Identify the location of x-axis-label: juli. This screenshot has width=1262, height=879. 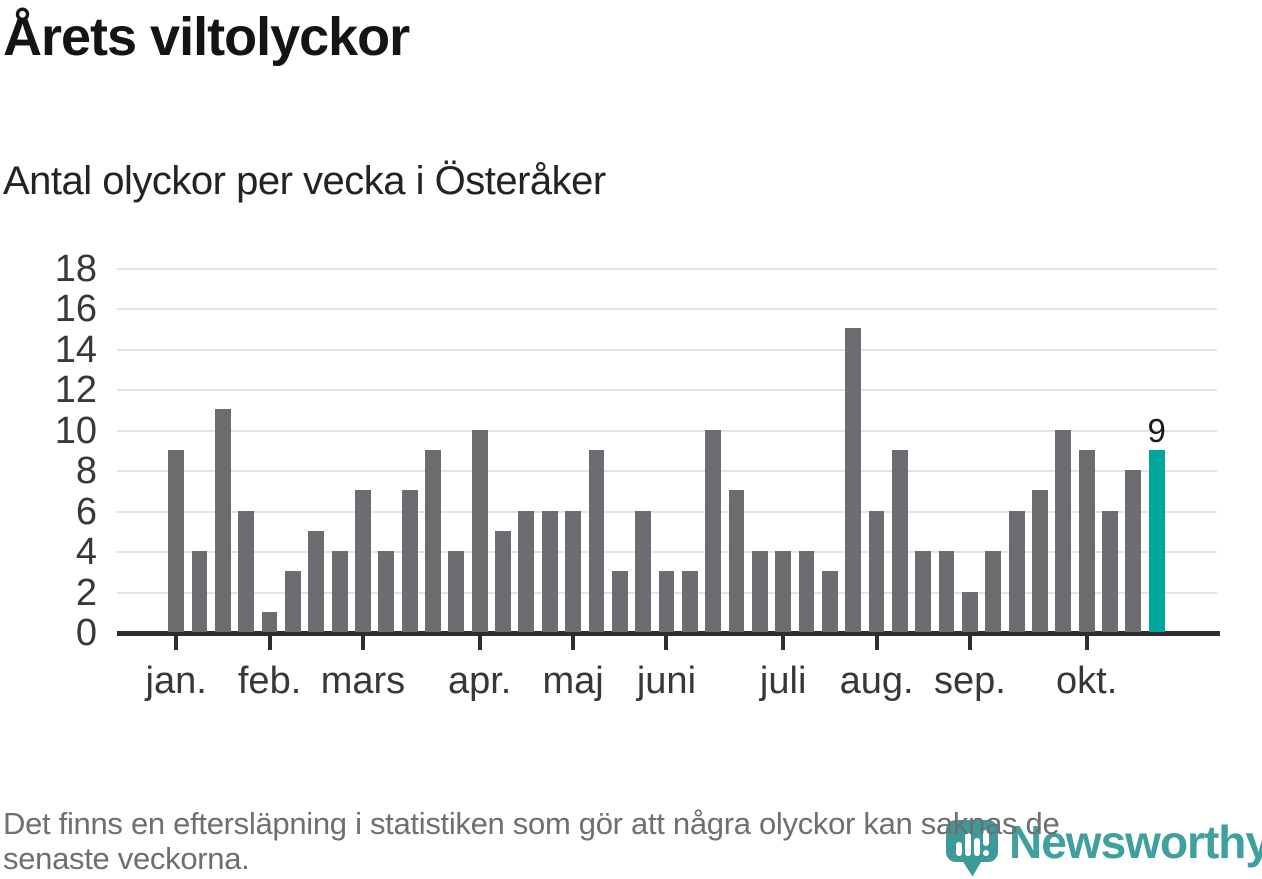
(783, 681).